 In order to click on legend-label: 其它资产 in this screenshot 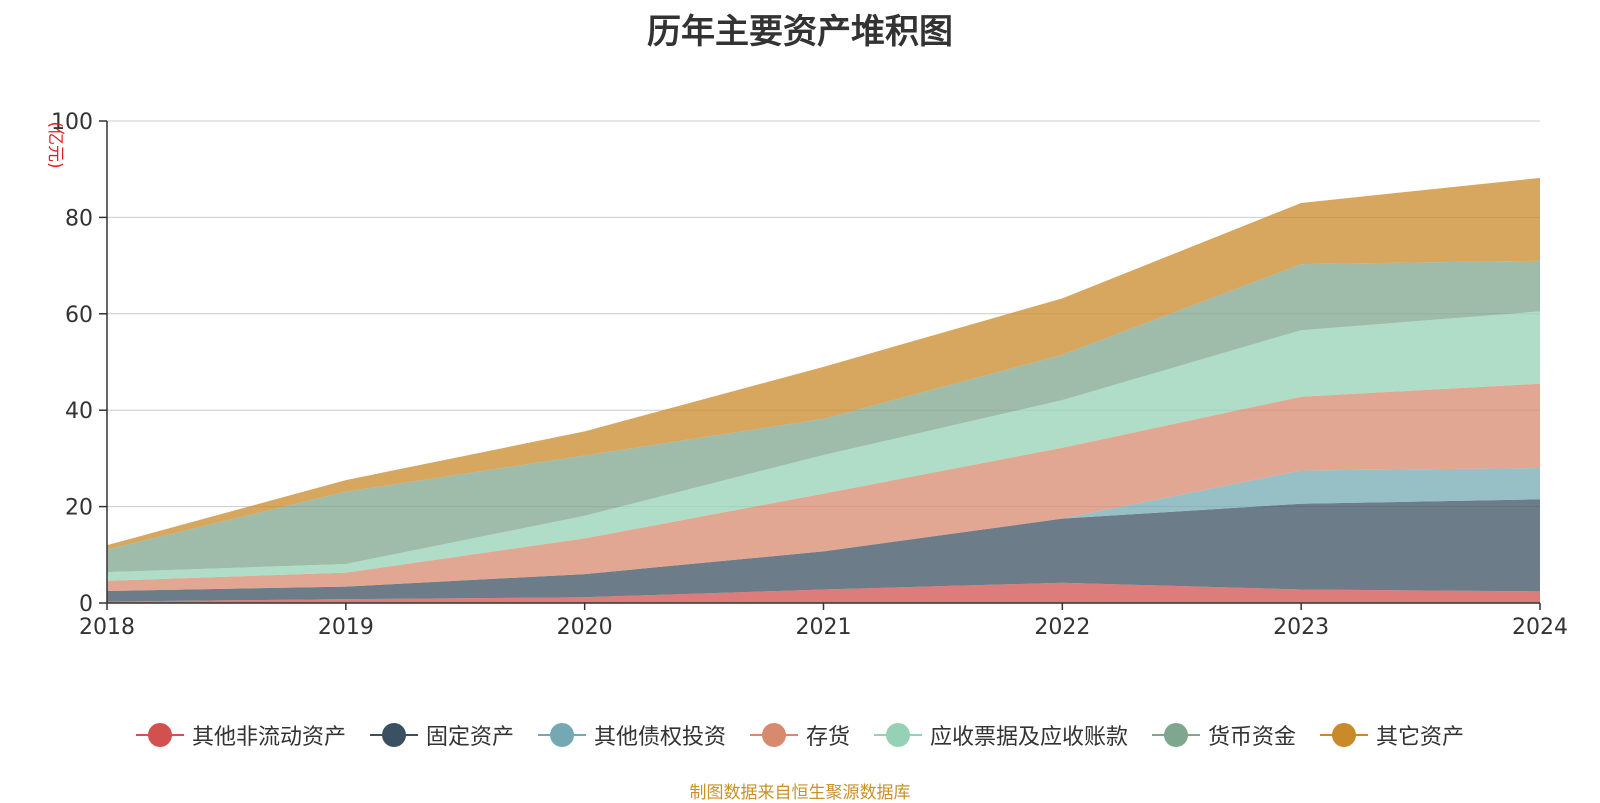, I will do `click(1420, 737)`.